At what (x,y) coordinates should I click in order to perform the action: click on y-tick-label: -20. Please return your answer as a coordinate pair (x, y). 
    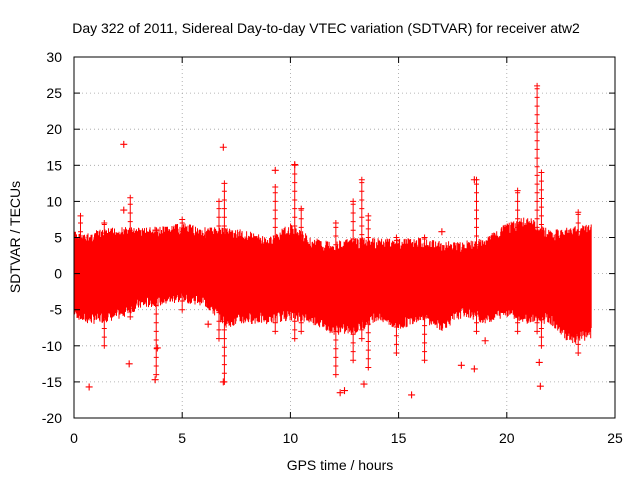
    Looking at the image, I should click on (52, 418).